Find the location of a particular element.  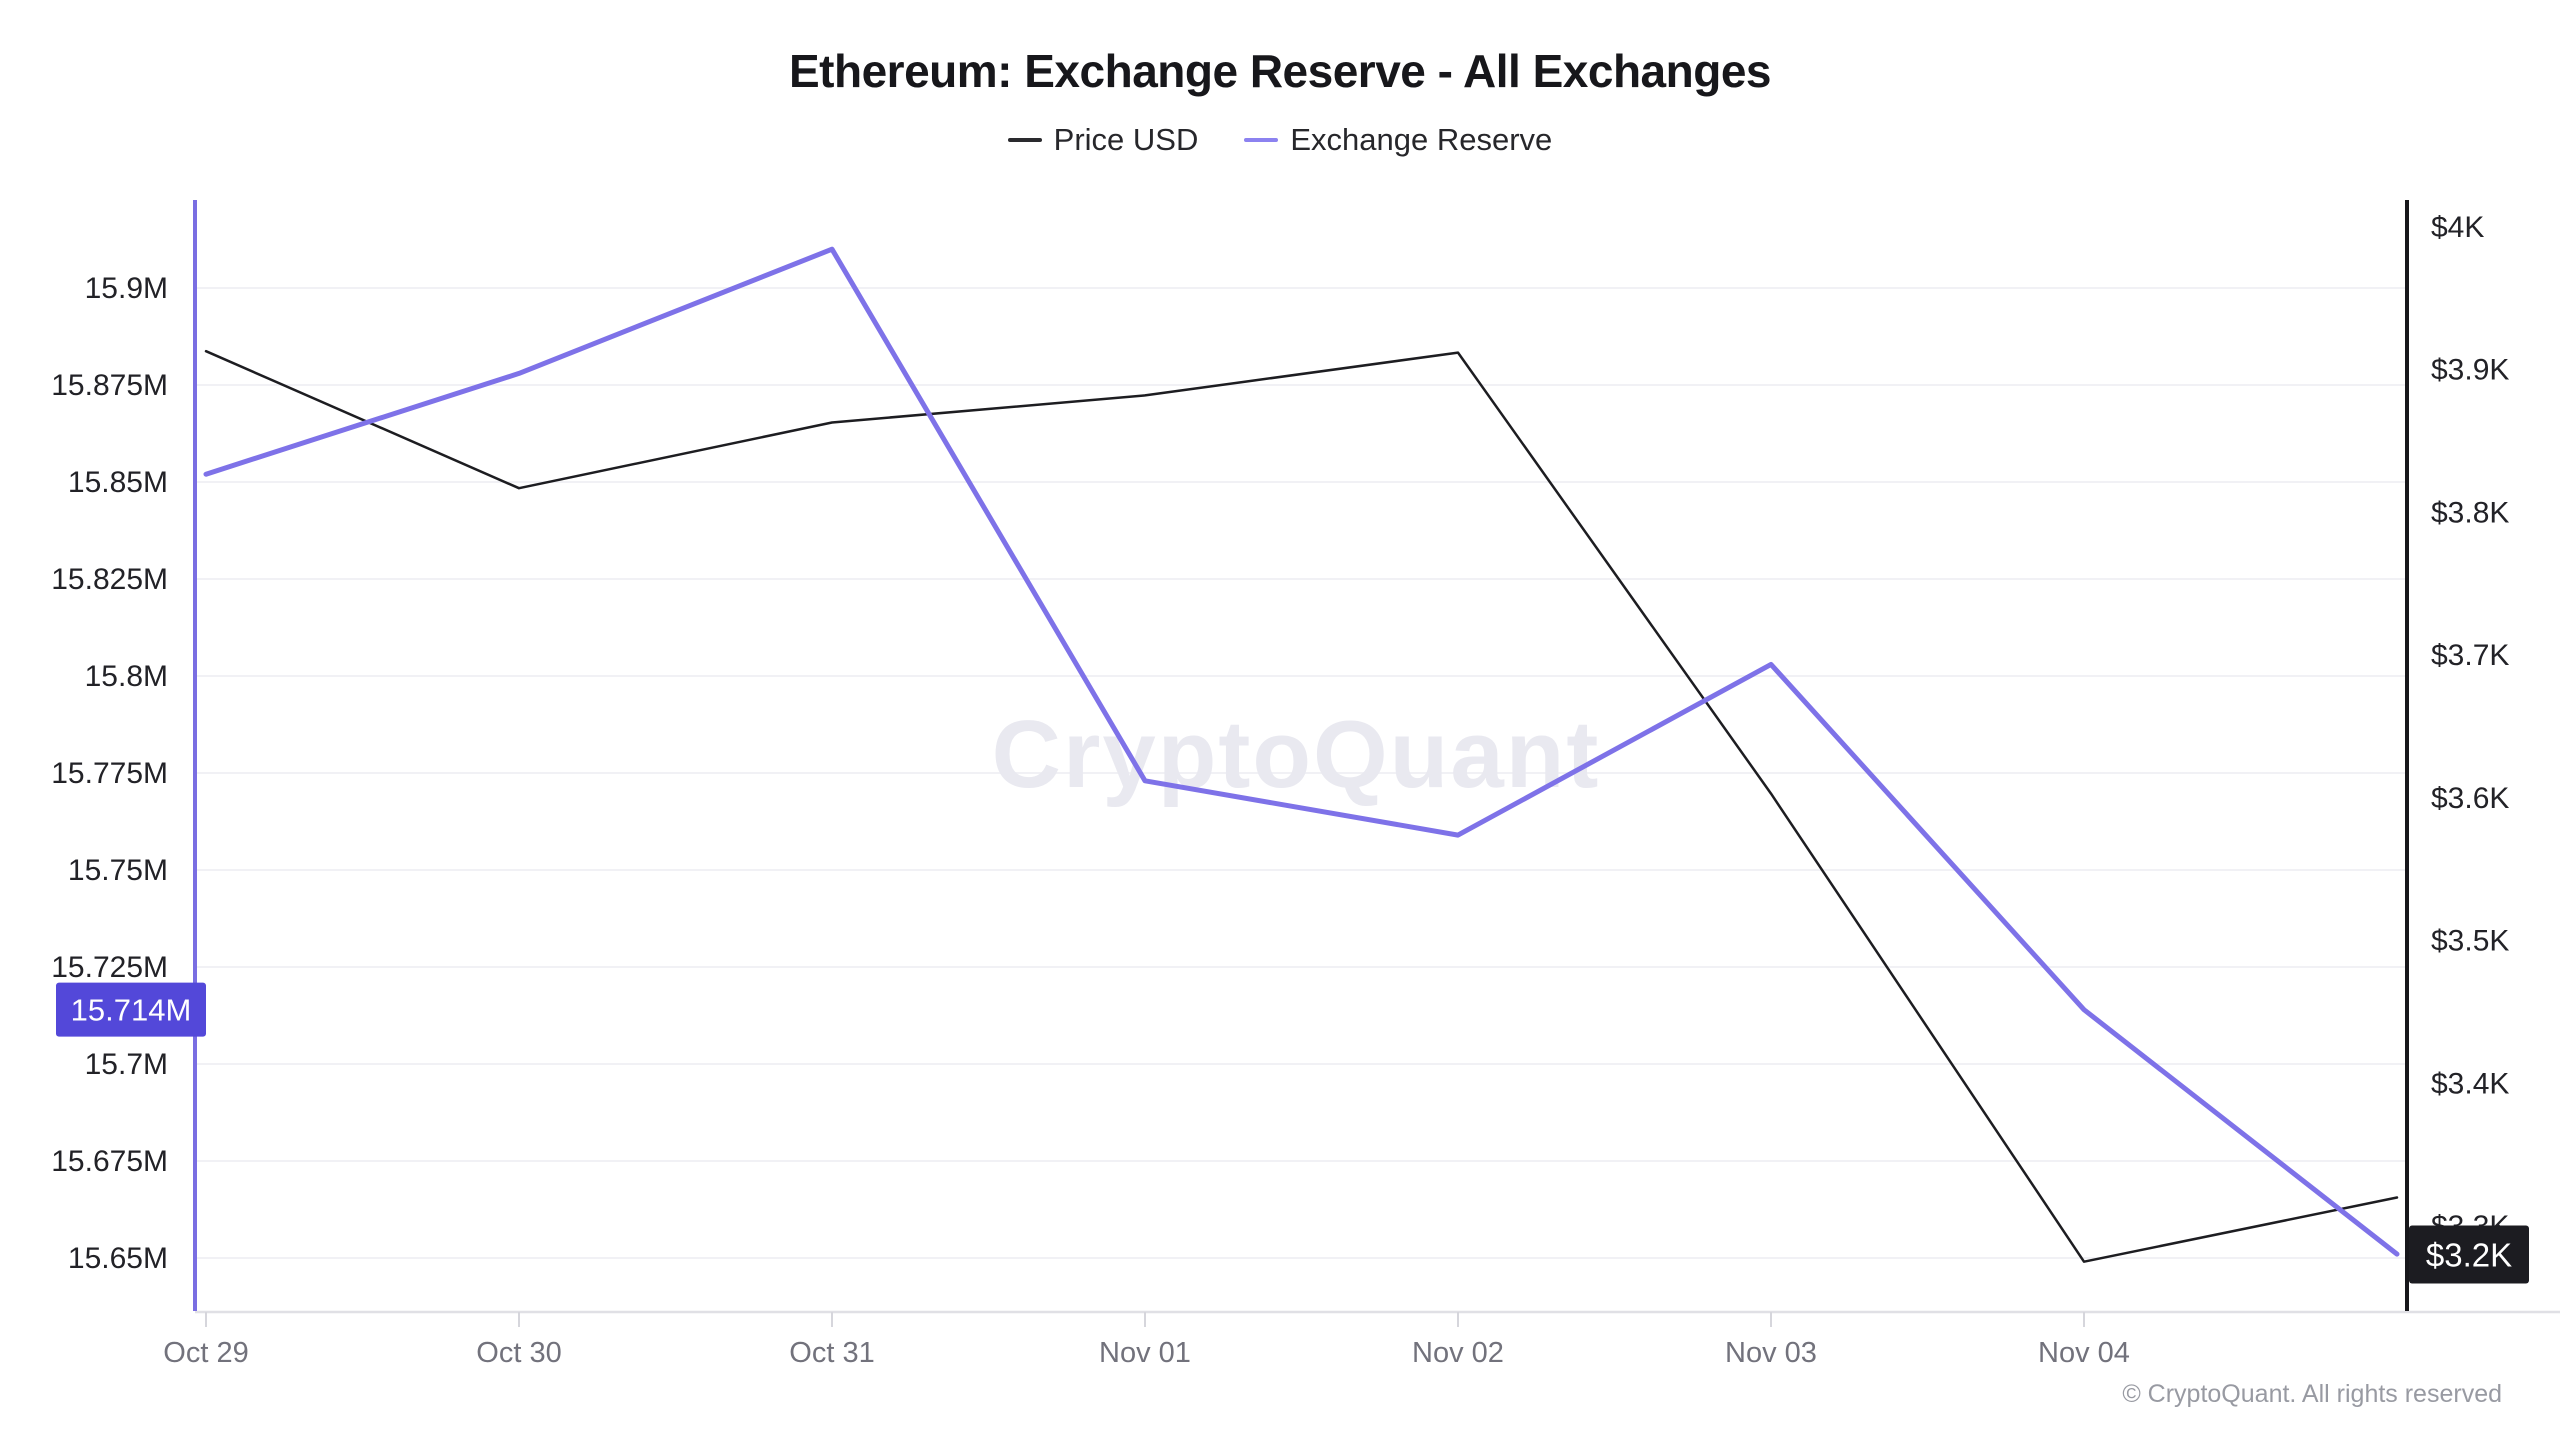

price-value-badge is located at coordinates (2469, 1254).